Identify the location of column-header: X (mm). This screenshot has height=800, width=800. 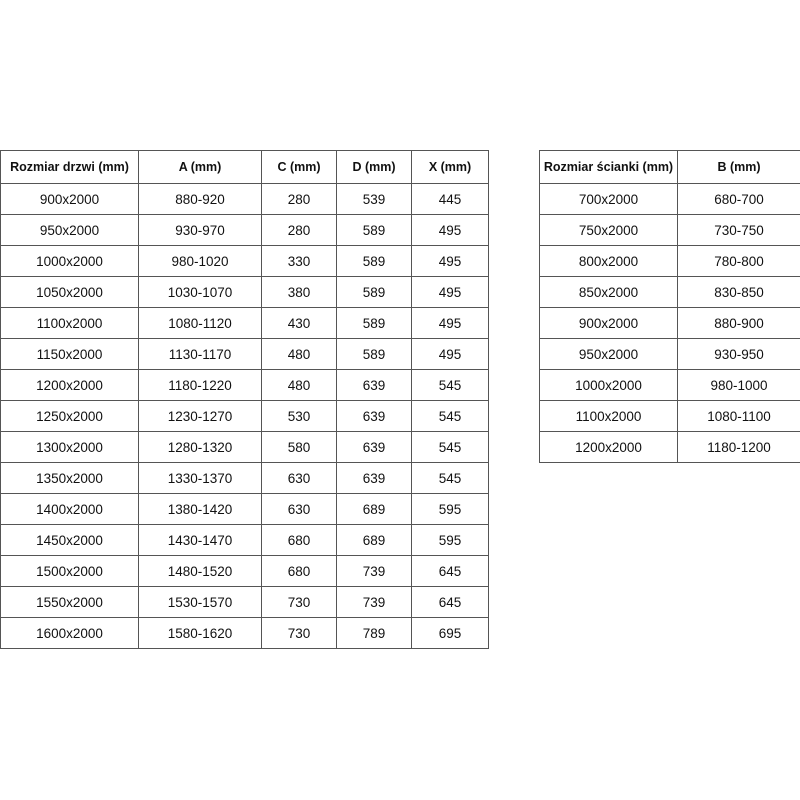
(450, 167).